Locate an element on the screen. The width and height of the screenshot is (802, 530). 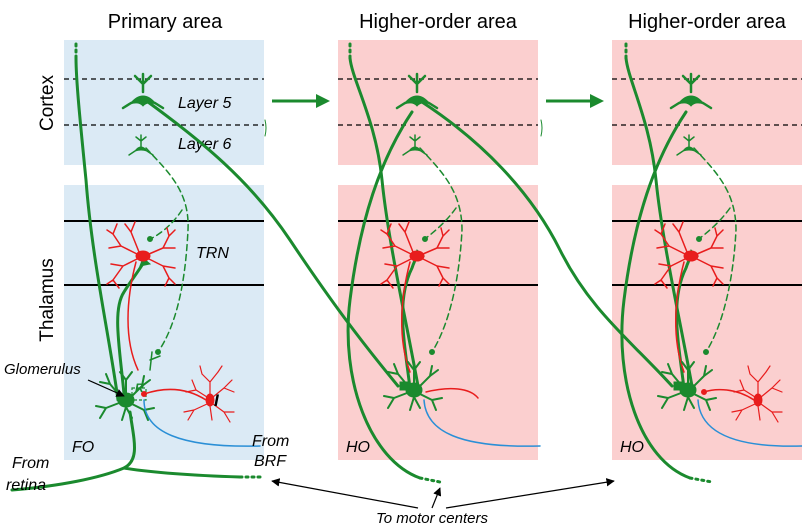
nucleus-label-higher-2: HO is located at coordinates (632, 447).